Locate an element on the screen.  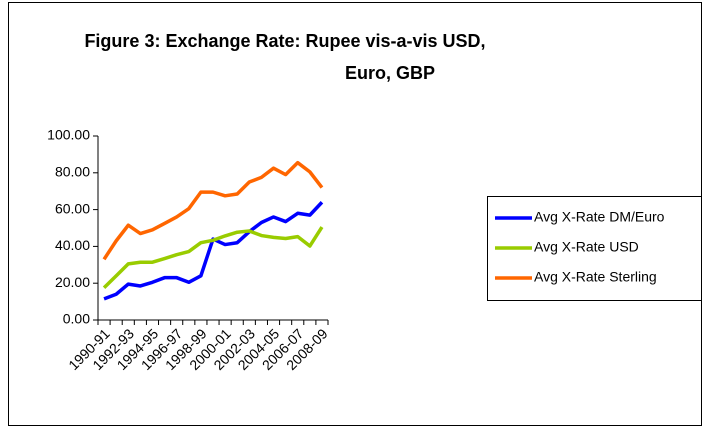
legend-label: Avg X-Rate DM/Euro is located at coordinates (599, 217).